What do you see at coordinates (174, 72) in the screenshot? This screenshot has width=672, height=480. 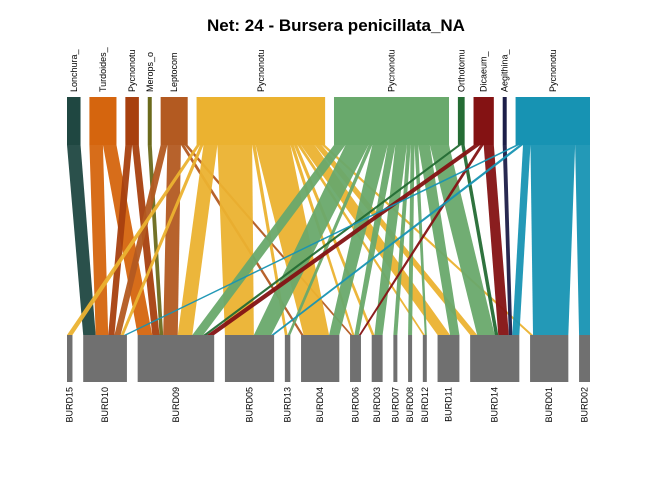 I see `top-node-label: Leptocom` at bounding box center [174, 72].